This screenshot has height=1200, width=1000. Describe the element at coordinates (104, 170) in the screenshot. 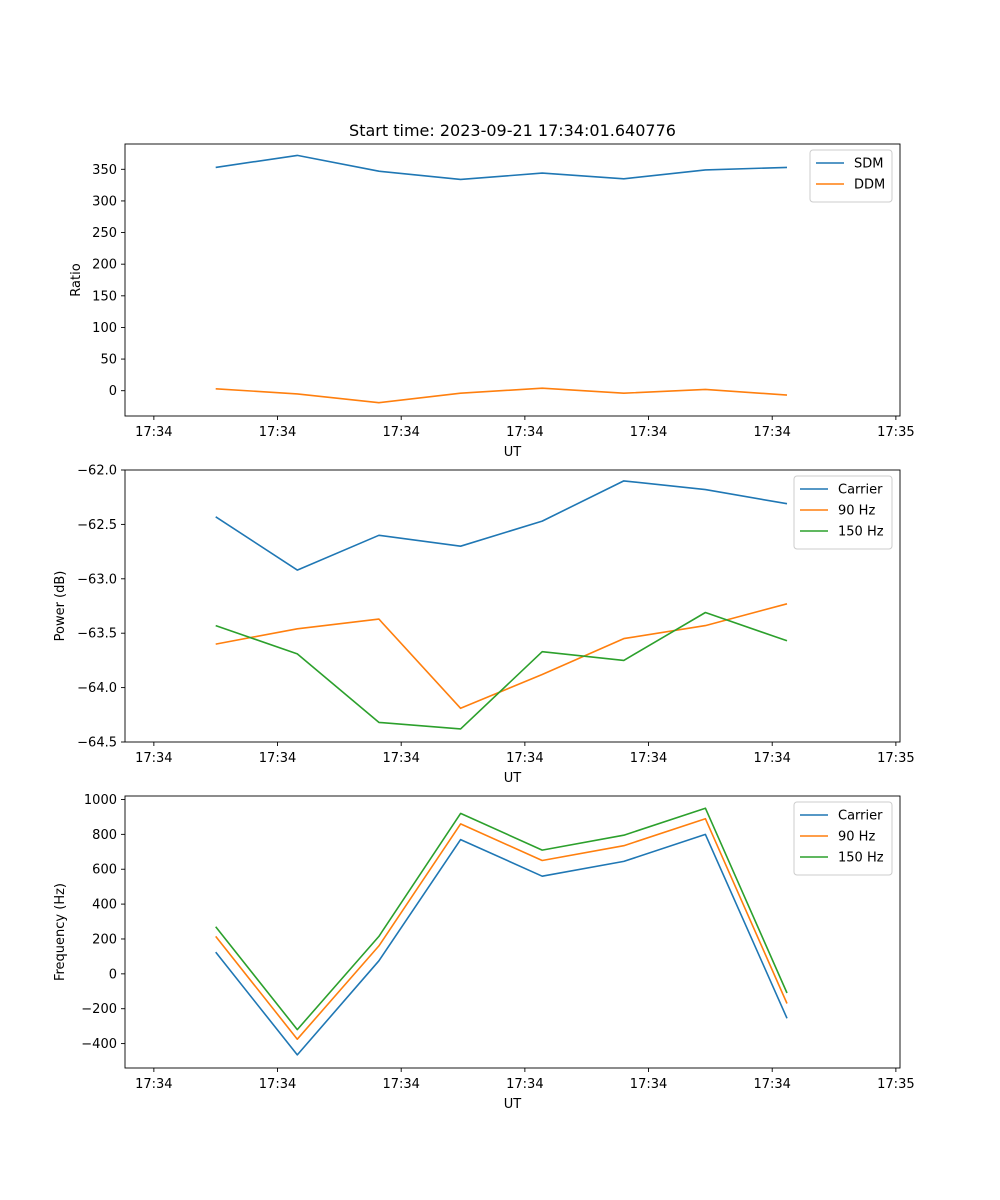

I see `y-tick-label: 350` at that location.